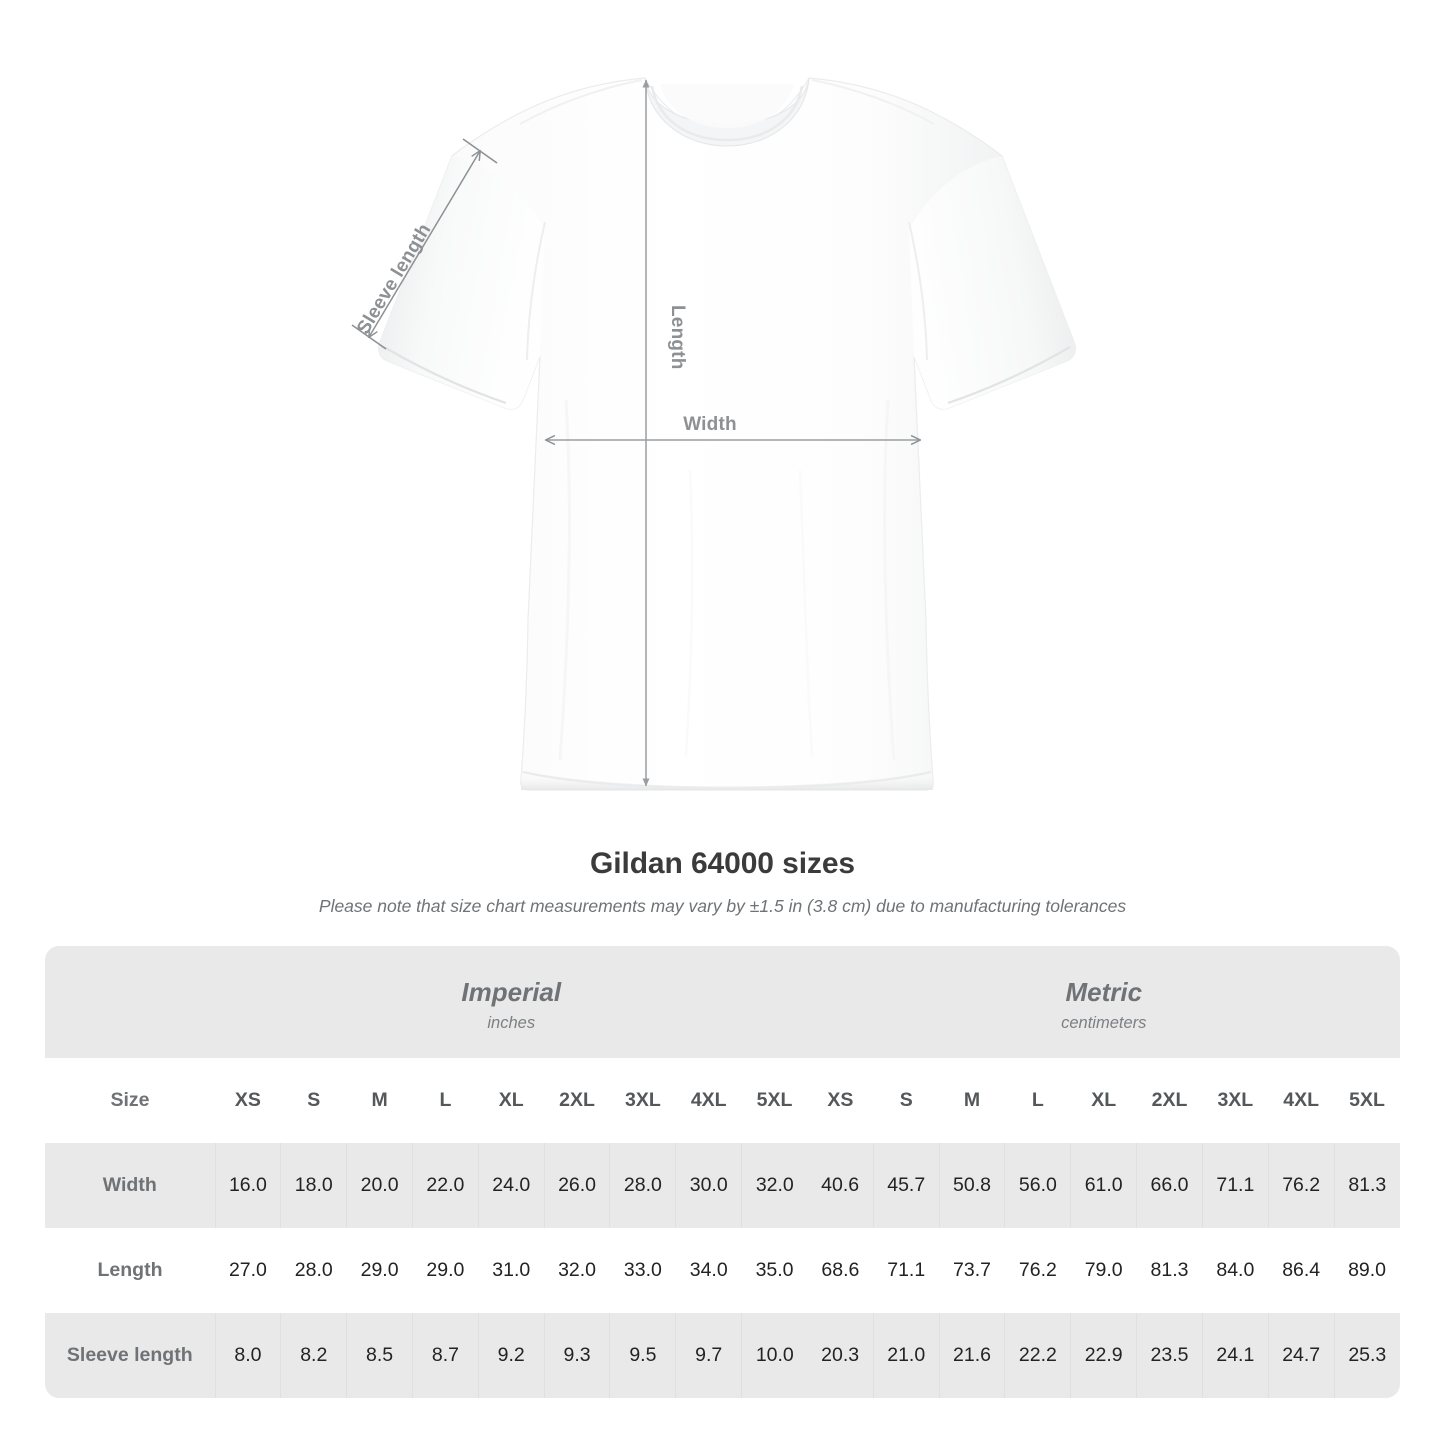 The width and height of the screenshot is (1445, 1445). Describe the element at coordinates (130, 1100) in the screenshot. I see `size-header-label: Size` at that location.